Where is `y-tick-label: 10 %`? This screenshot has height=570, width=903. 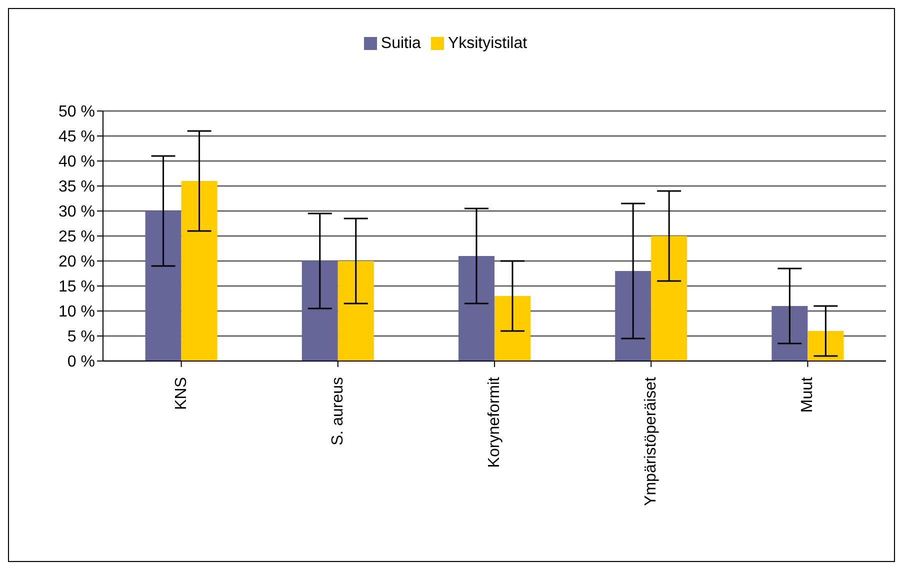 y-tick-label: 10 % is located at coordinates (76, 312).